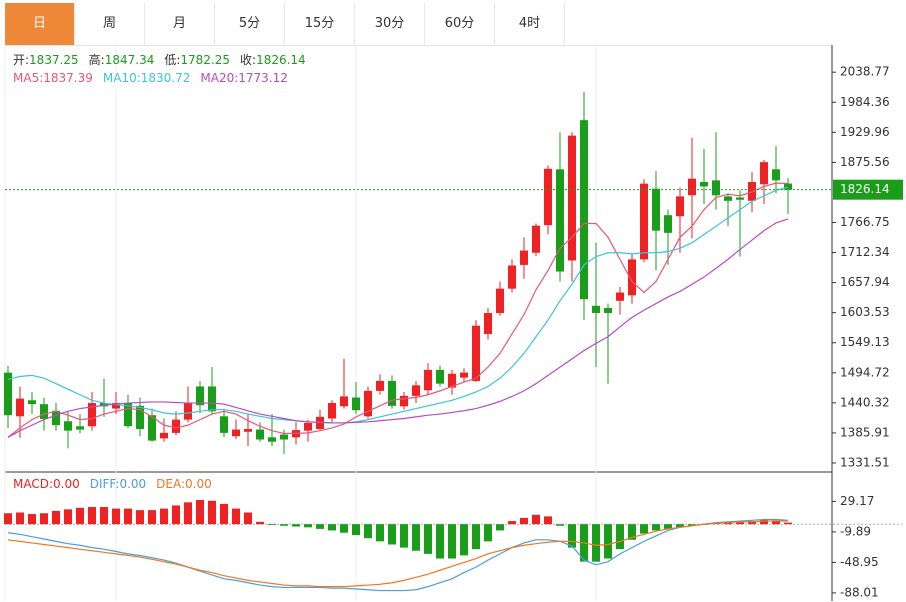  I want to click on y-tick-label: 29.17, so click(857, 501).